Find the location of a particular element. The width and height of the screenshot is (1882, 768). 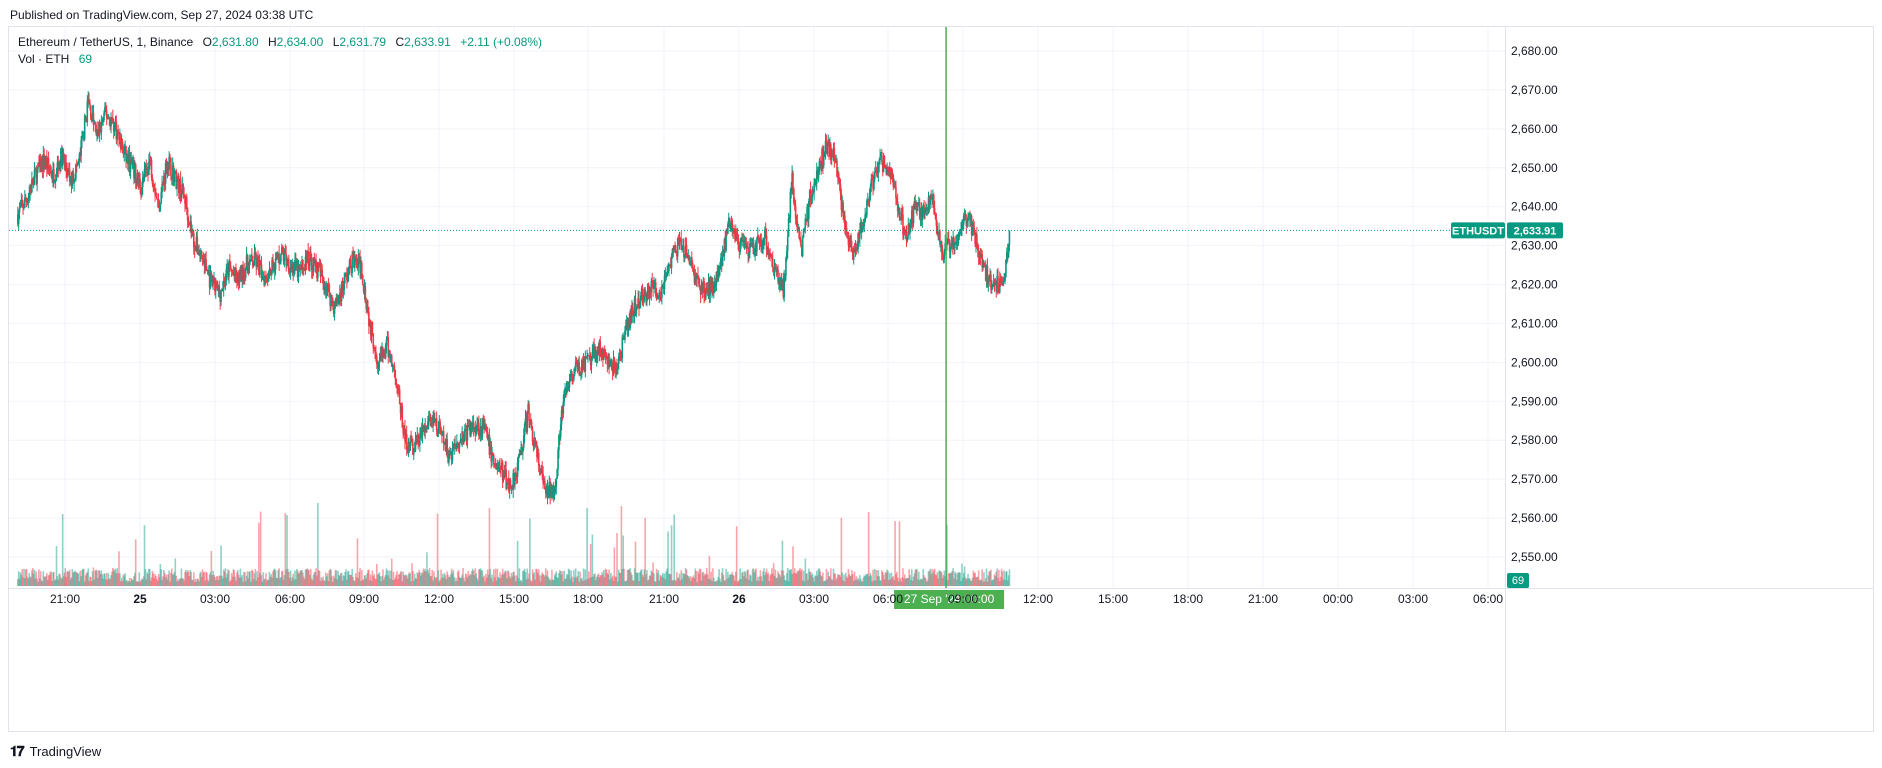

x-tick-label: 03:00 is located at coordinates (215, 599).